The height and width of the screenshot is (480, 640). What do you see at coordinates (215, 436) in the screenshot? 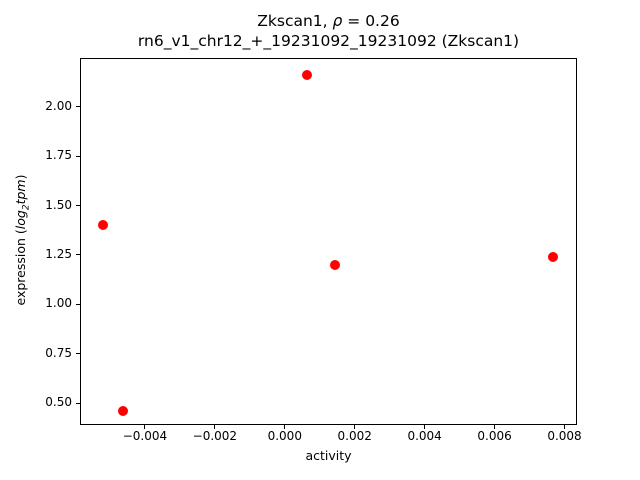
I see `x-tick-label: −0.002` at bounding box center [215, 436].